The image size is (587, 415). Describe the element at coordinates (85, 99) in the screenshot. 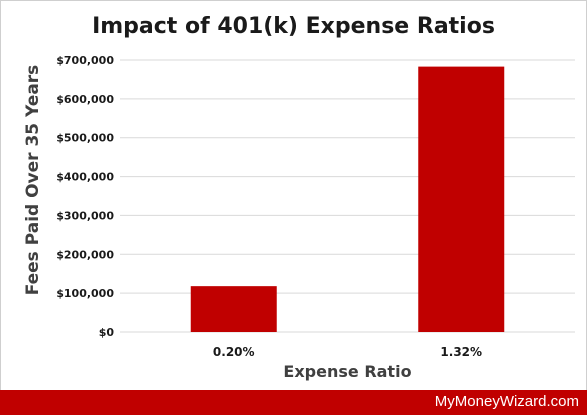

I see `y-tick-label: $600,000` at that location.